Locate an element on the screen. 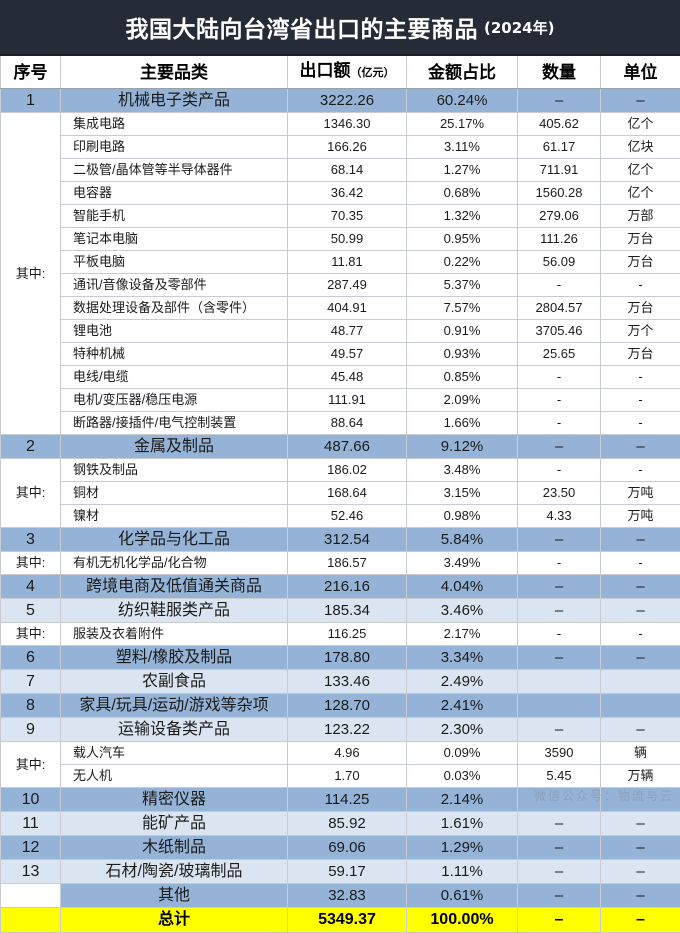  col-header-amount: 出口额（亿元） is located at coordinates (347, 72).